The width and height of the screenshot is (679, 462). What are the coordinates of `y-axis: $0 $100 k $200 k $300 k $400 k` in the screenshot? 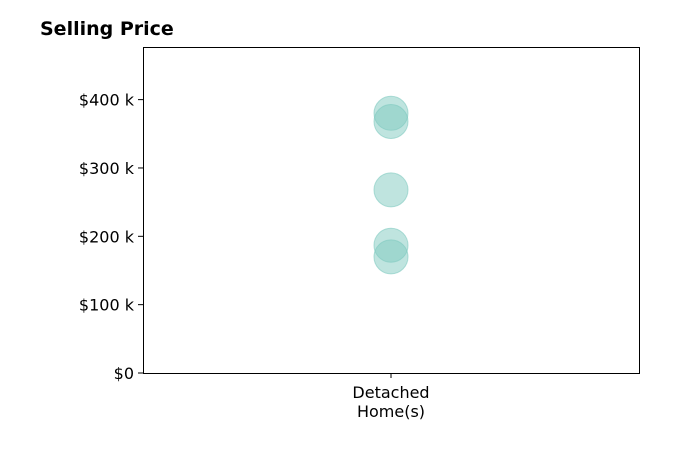 It's located at (111, 237).